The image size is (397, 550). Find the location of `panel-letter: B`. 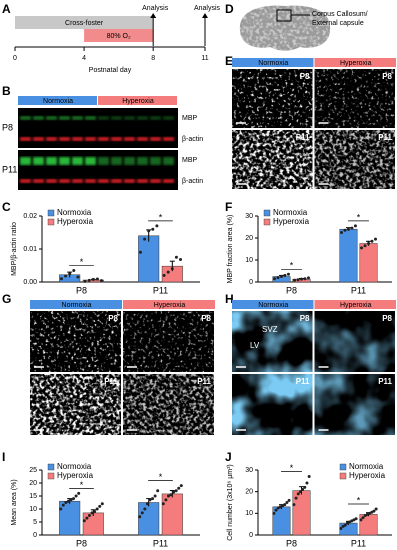

panel-letter: B is located at coordinates (6, 91).